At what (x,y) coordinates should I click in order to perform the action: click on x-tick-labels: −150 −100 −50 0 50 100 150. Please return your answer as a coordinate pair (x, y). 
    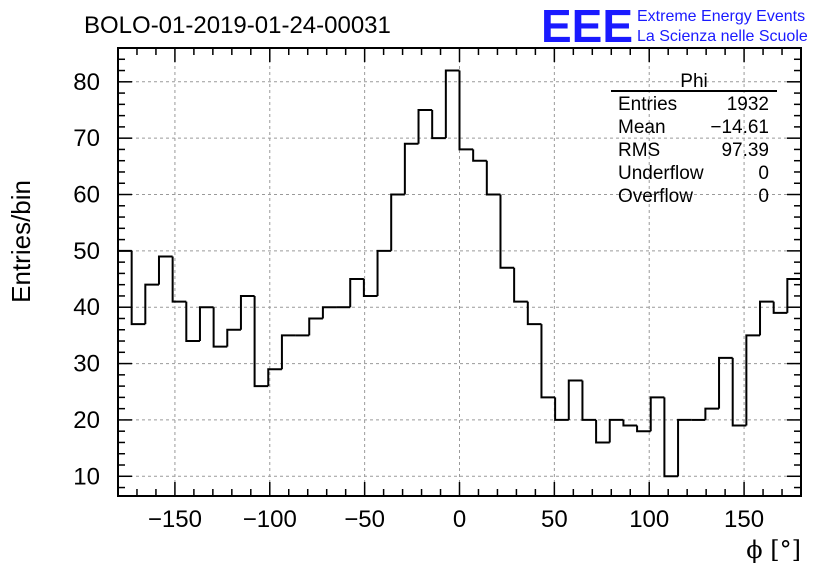
    Looking at the image, I should click on (456, 519).